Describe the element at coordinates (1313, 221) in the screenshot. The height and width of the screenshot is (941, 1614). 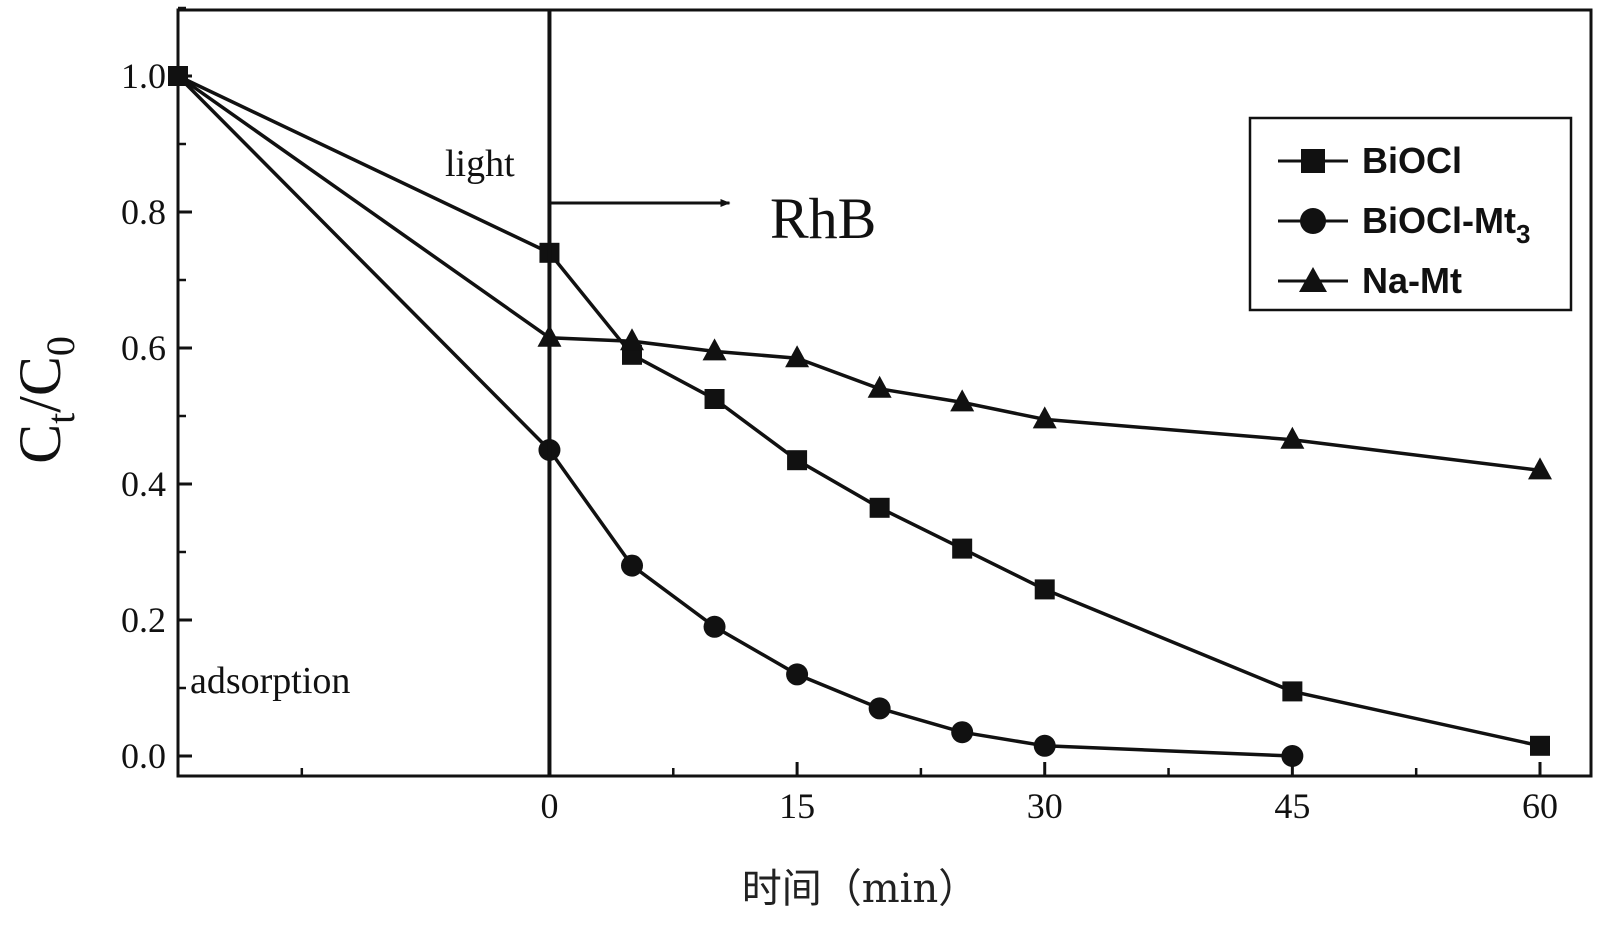
I see `legend-marker-circle` at that location.